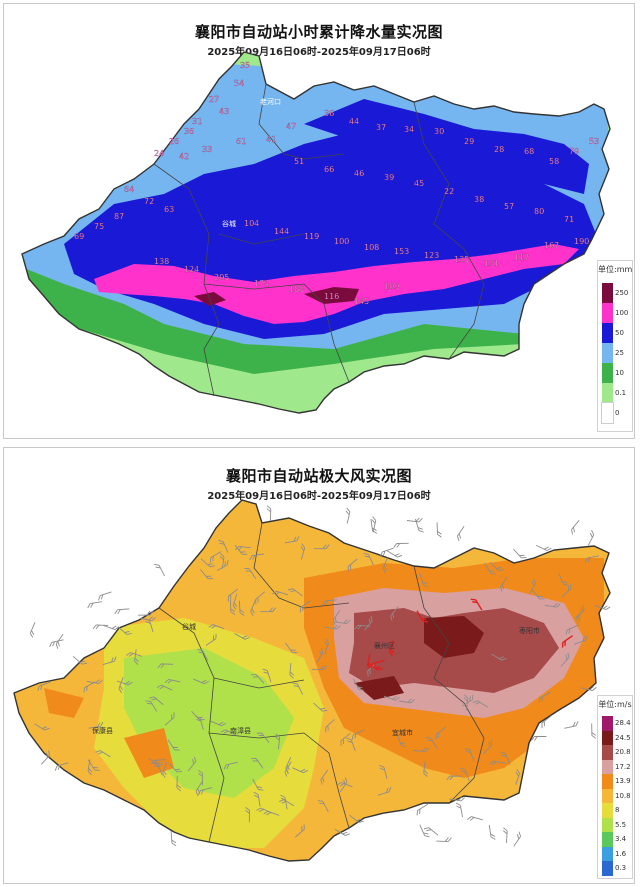 This screenshot has width=640, height=887. I want to click on wind-legend-label: 10.8, so click(623, 795).